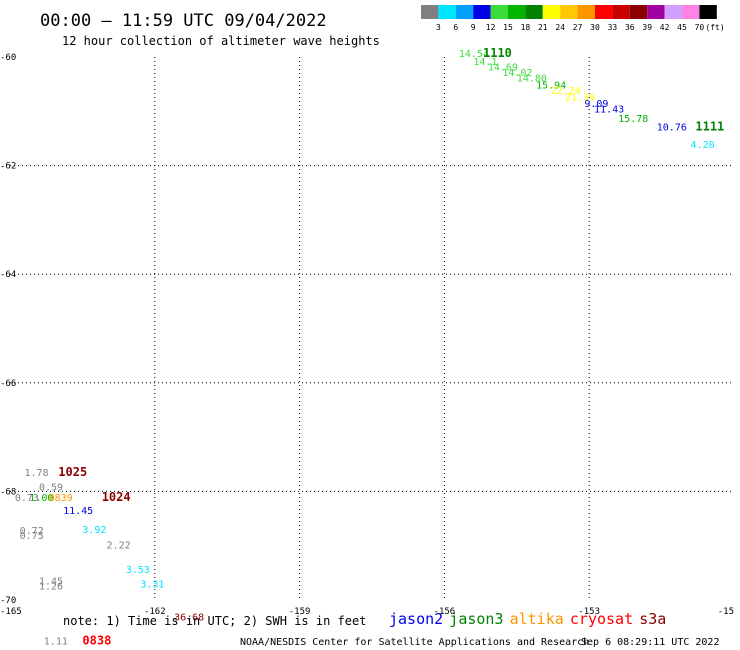 The image size is (740, 650). I want to click on wave-height-value: 14.80, so click(532, 78).